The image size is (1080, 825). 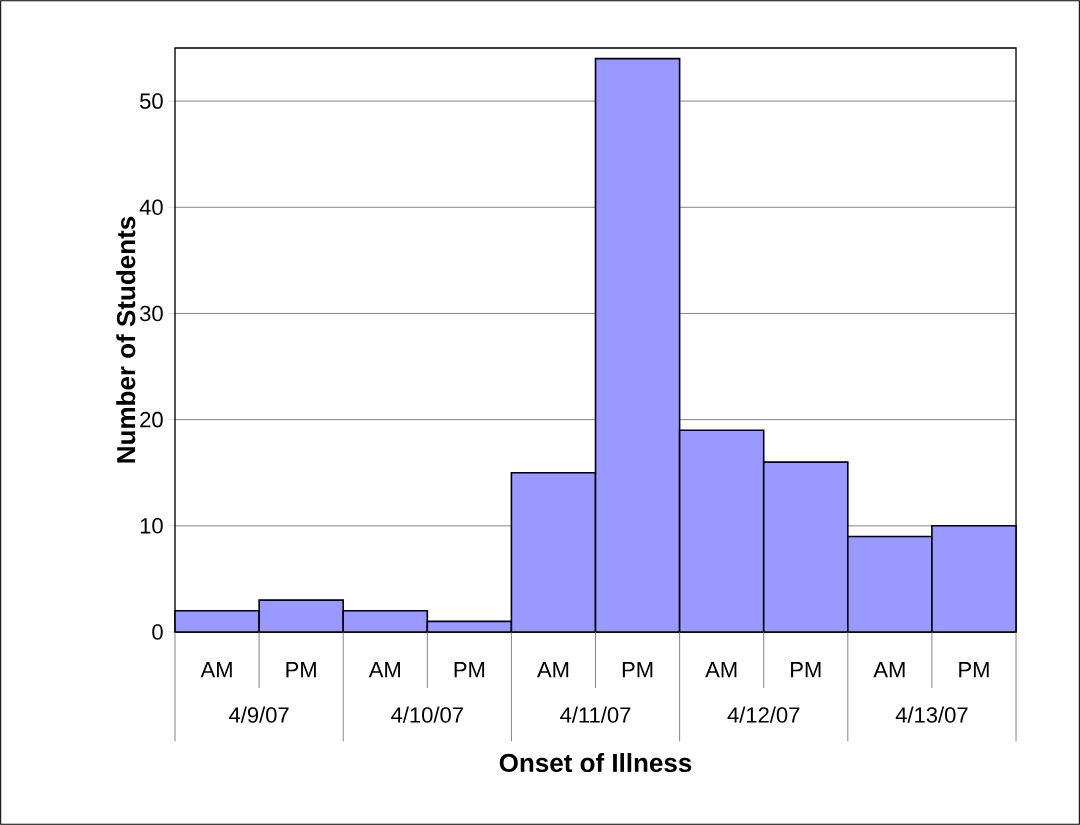 What do you see at coordinates (151, 526) in the screenshot?
I see `y-tick-label: 10` at bounding box center [151, 526].